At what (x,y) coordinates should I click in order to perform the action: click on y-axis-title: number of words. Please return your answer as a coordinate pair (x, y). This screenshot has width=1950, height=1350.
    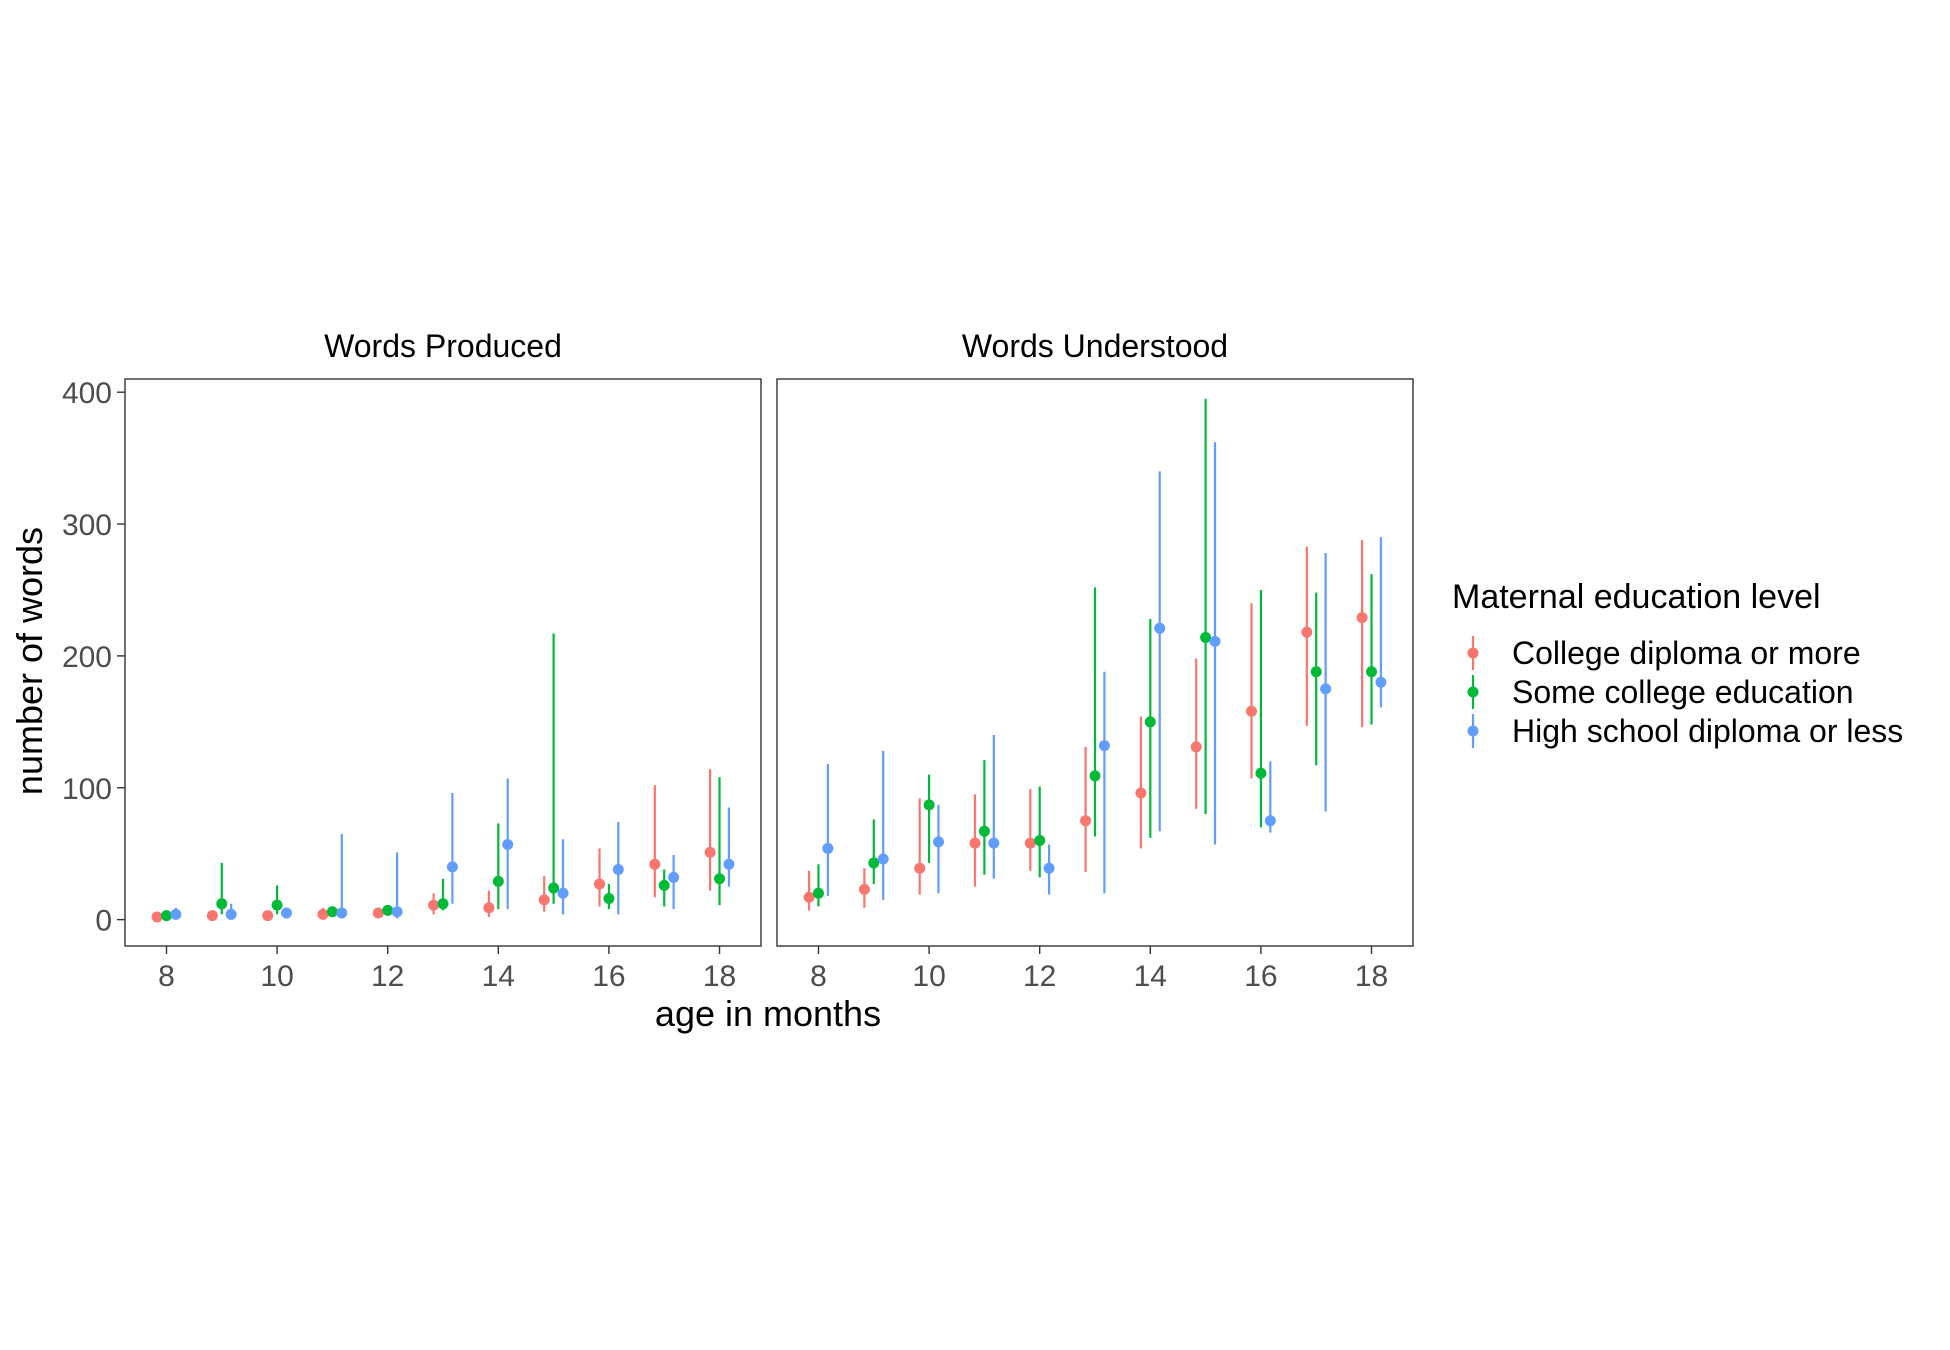
    Looking at the image, I should click on (29, 661).